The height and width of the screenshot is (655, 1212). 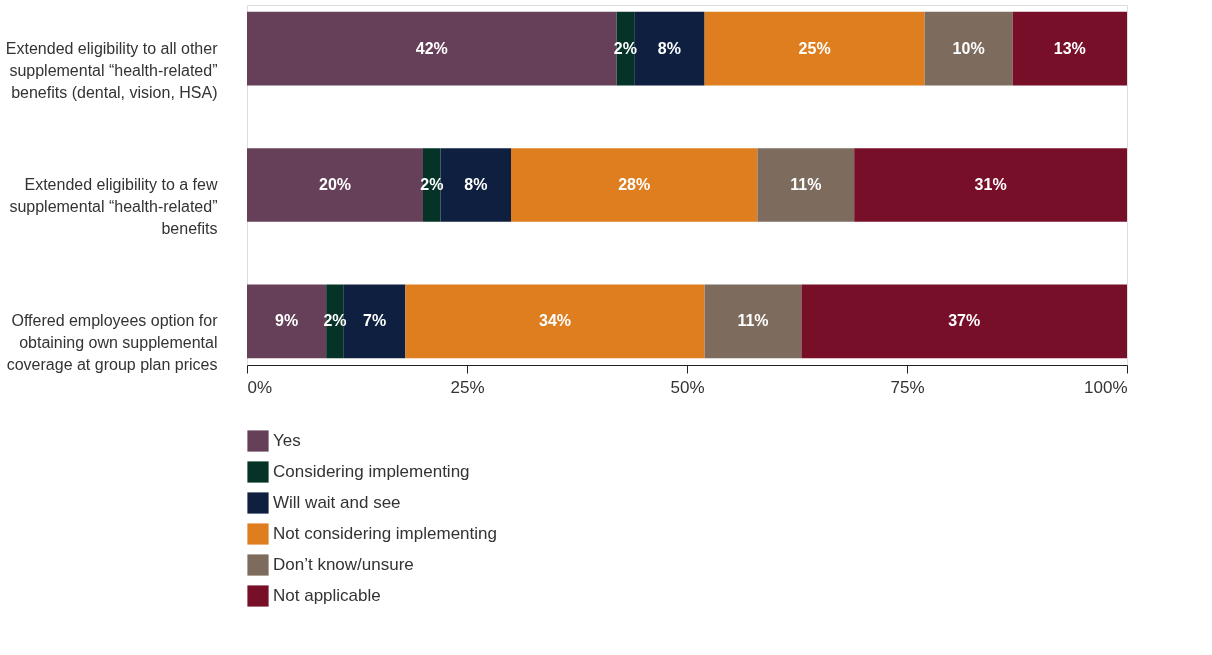 I want to click on x-tick-label: 50%, so click(x=687, y=387).